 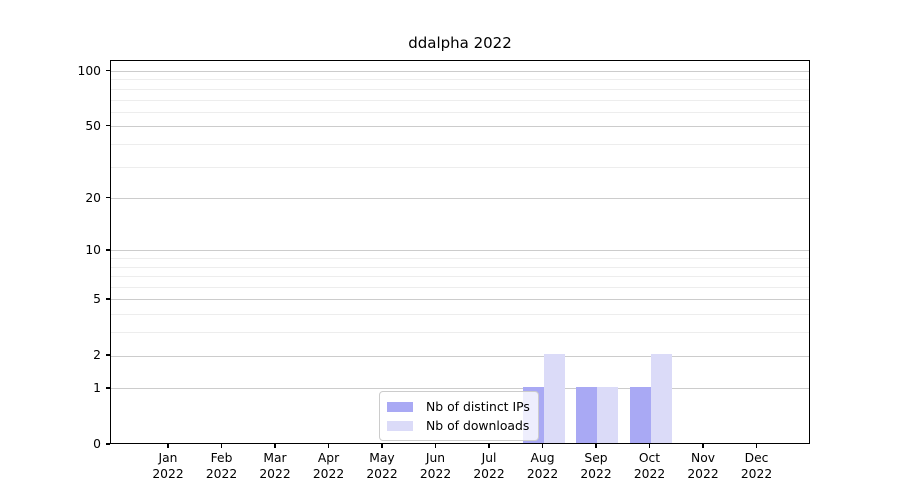 I want to click on x-tick-month: Apr, so click(x=328, y=458).